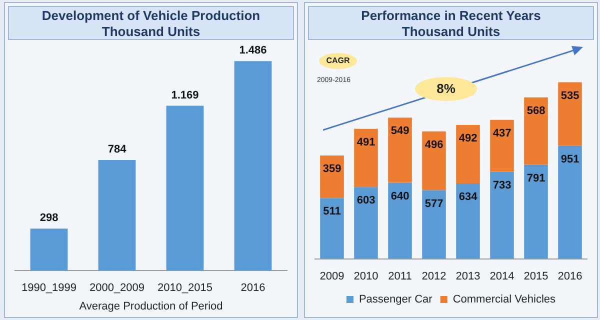 This screenshot has width=600, height=320. Describe the element at coordinates (468, 276) in the screenshot. I see `x-tick-label: 2013` at that location.